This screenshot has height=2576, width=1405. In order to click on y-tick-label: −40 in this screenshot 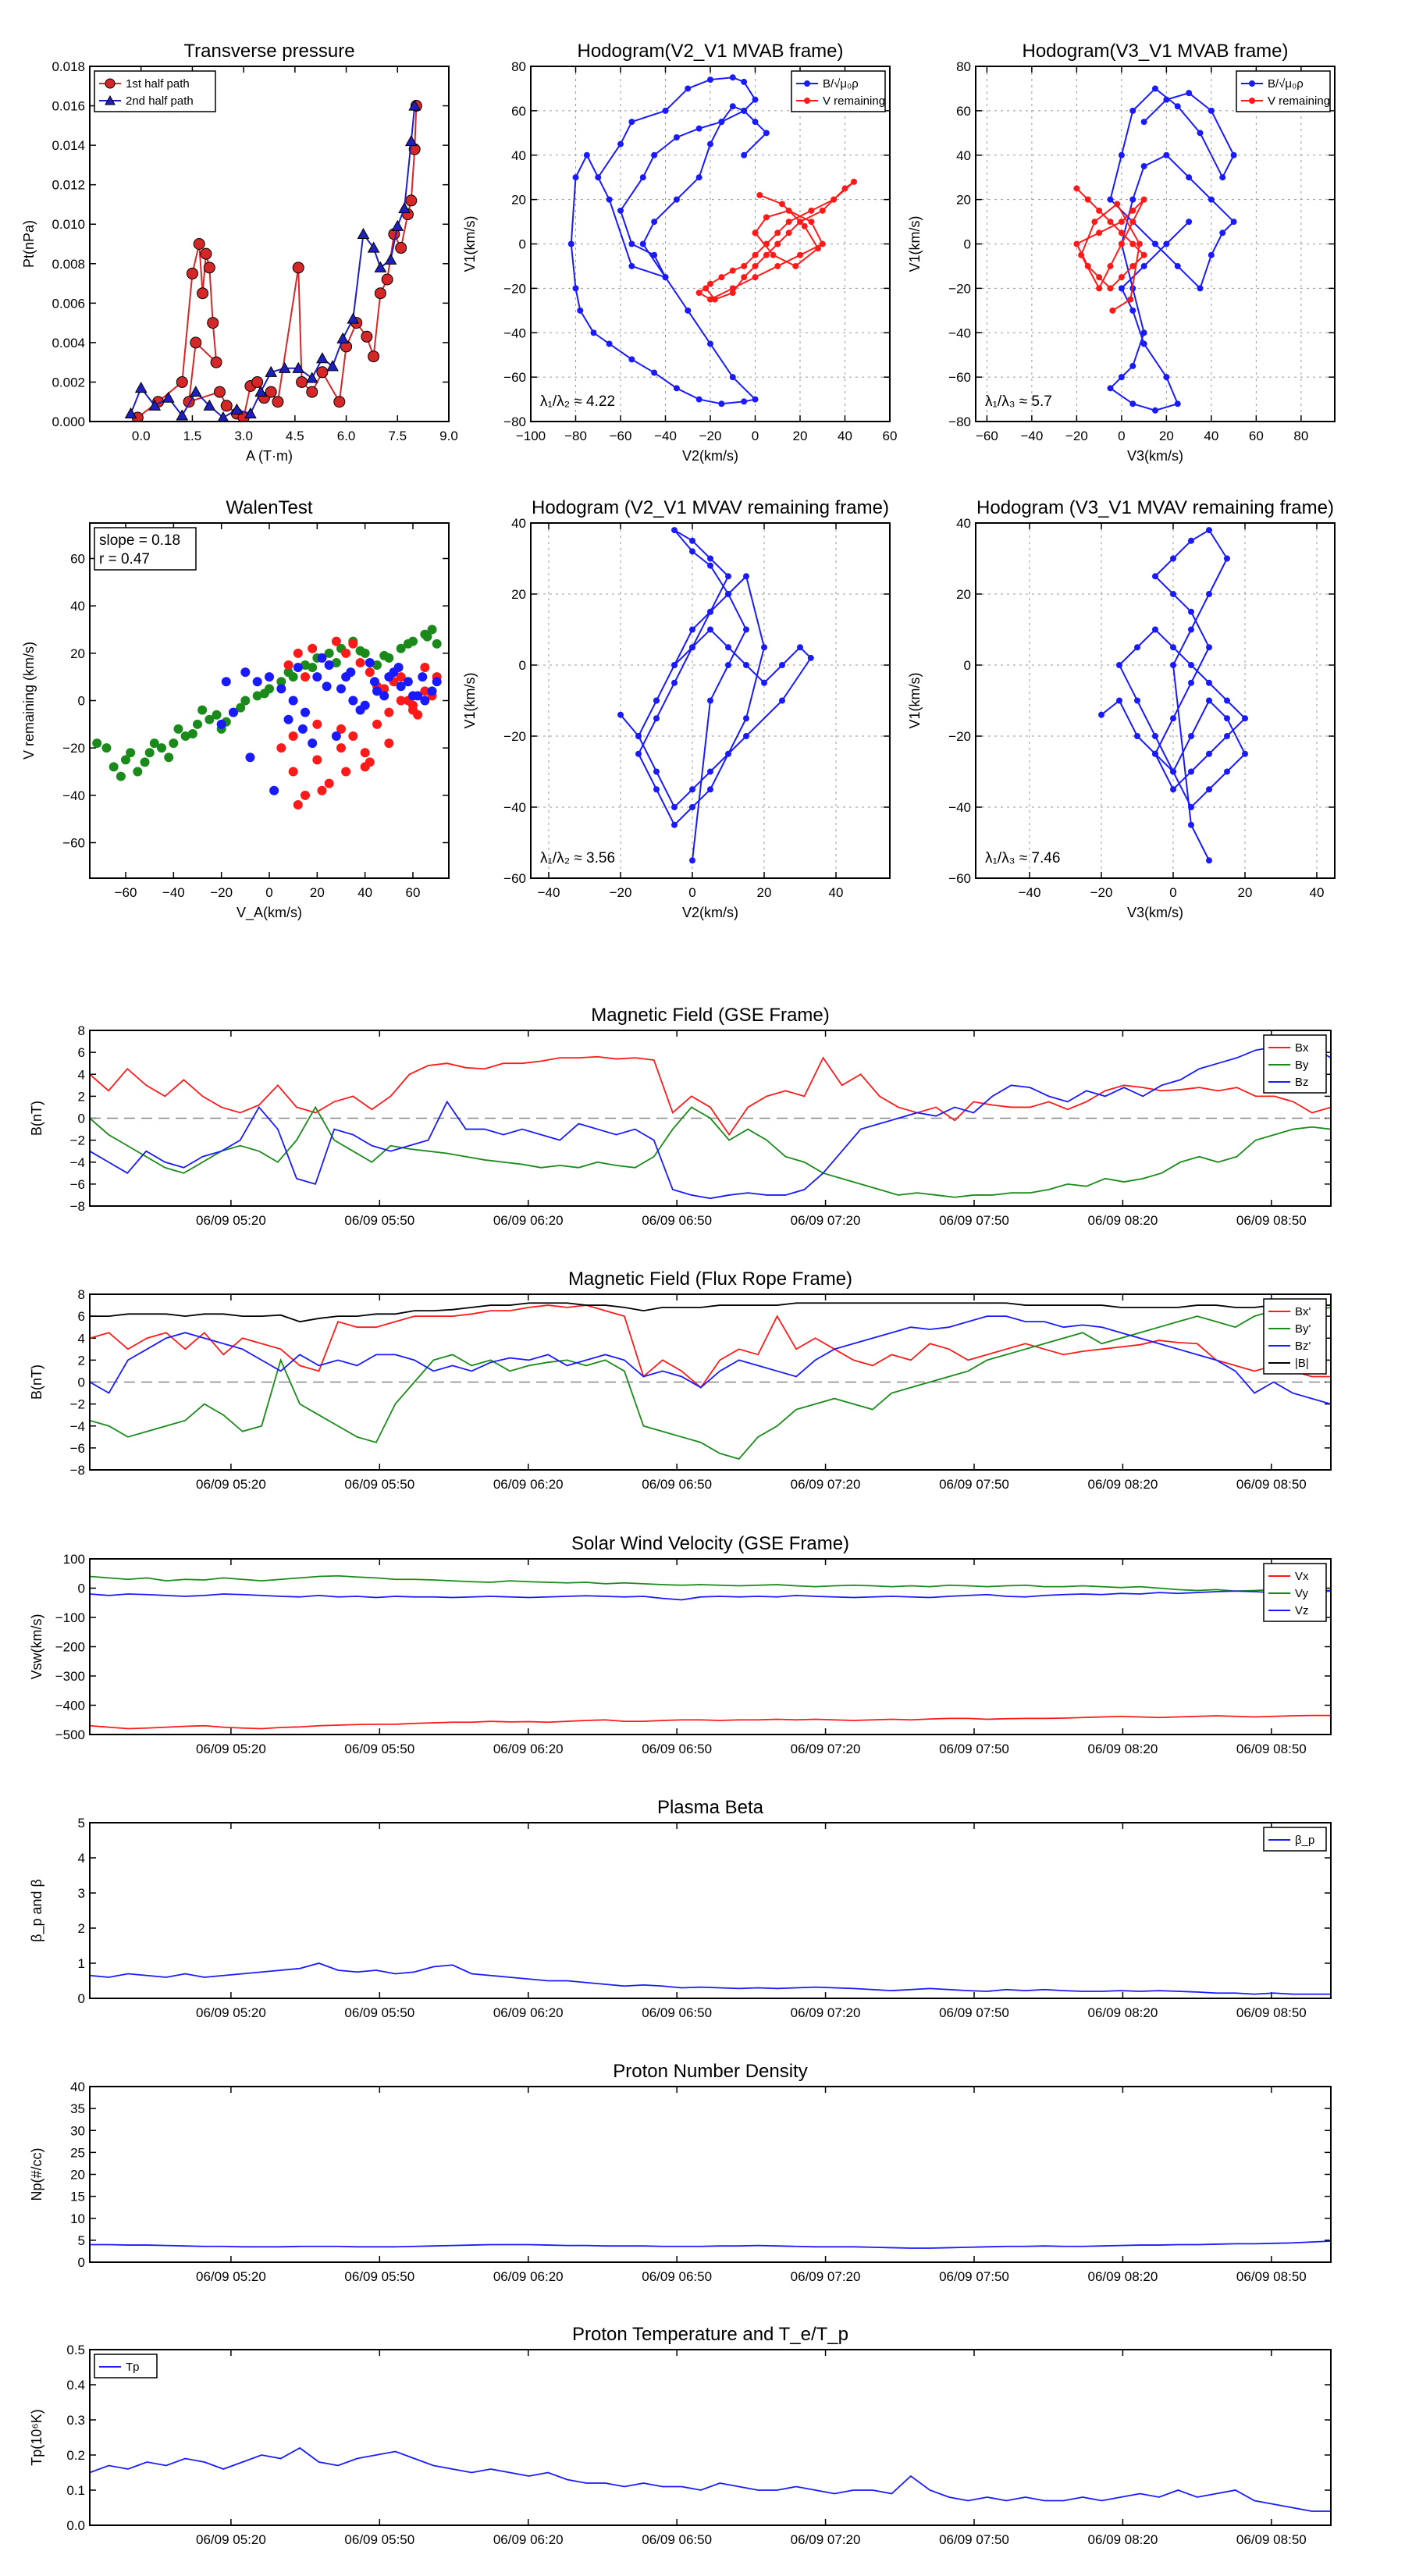, I will do `click(514, 333)`.